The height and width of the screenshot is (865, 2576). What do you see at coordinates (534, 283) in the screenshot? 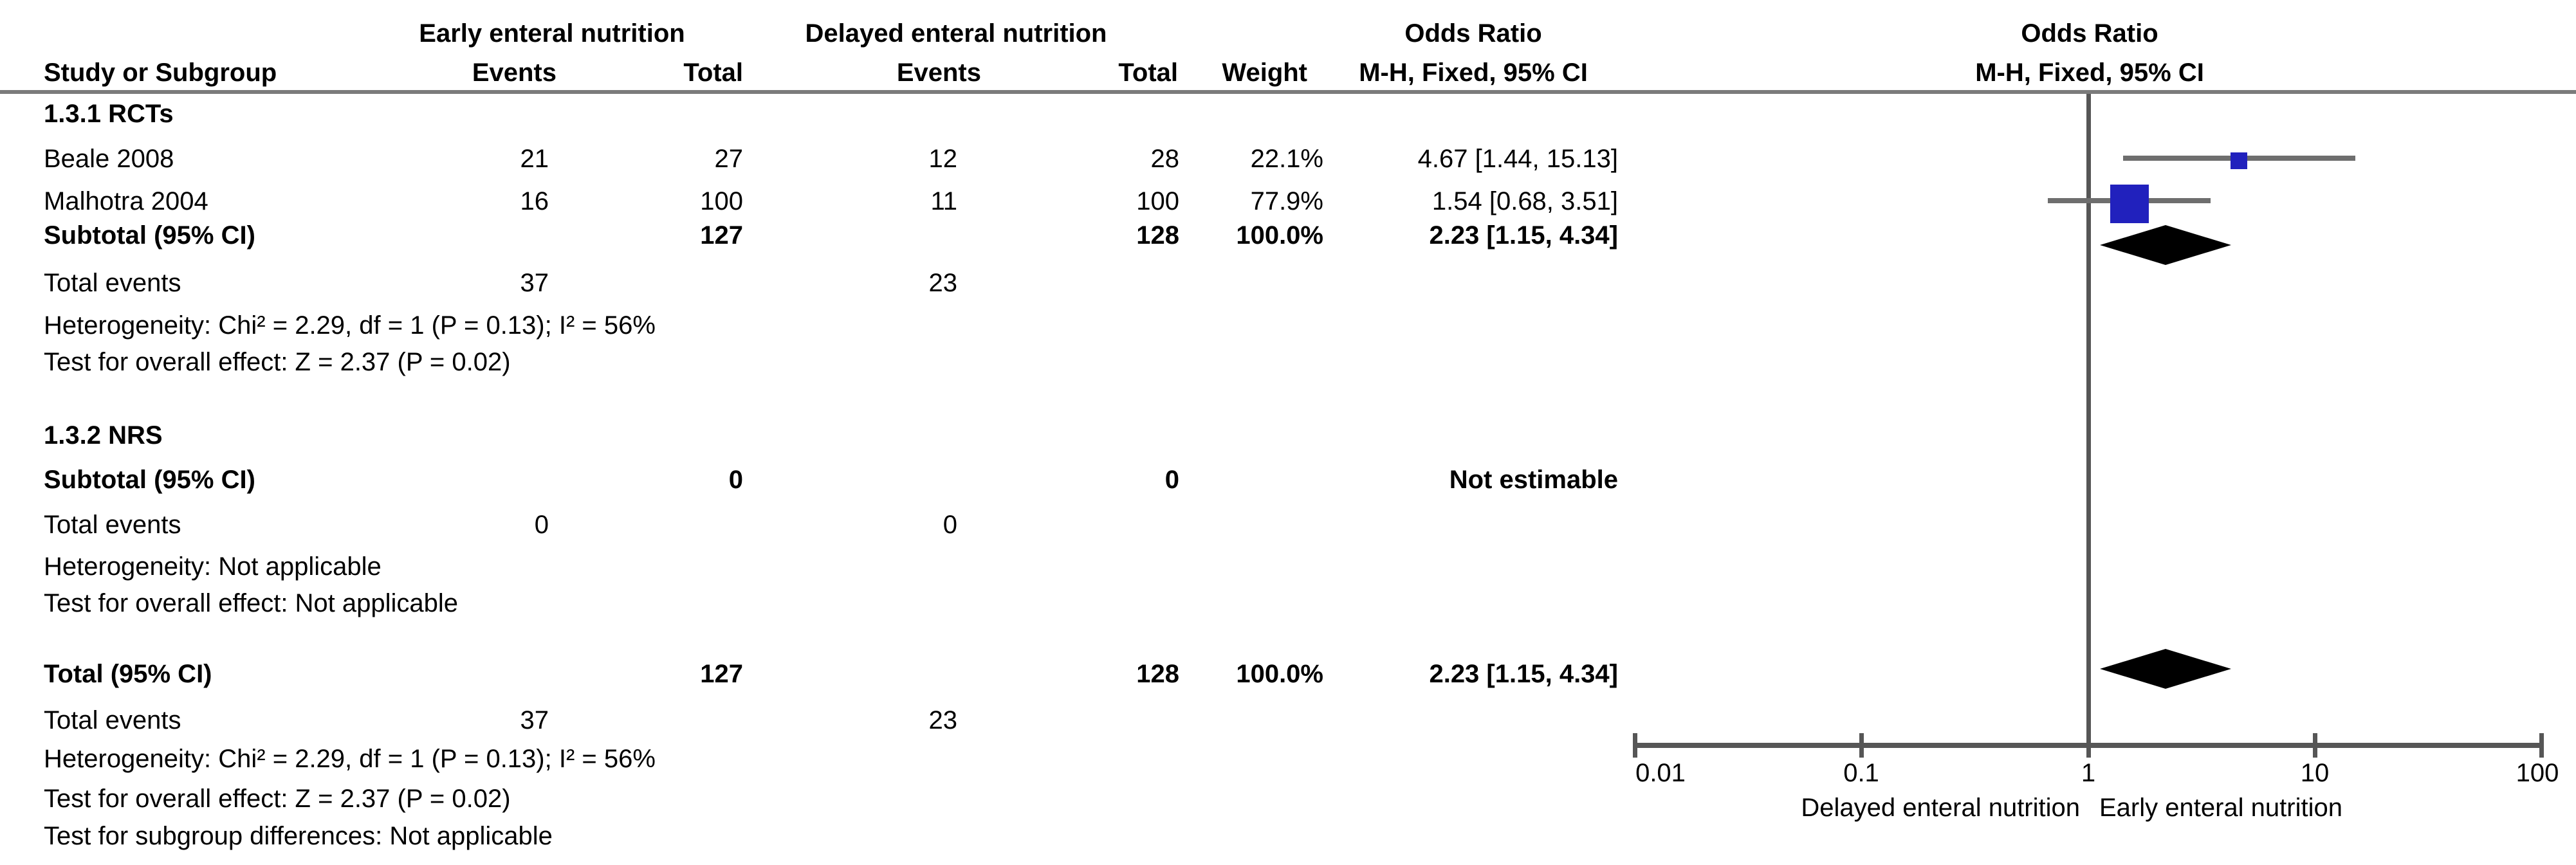
I see `rct-total-events-early: 37` at bounding box center [534, 283].